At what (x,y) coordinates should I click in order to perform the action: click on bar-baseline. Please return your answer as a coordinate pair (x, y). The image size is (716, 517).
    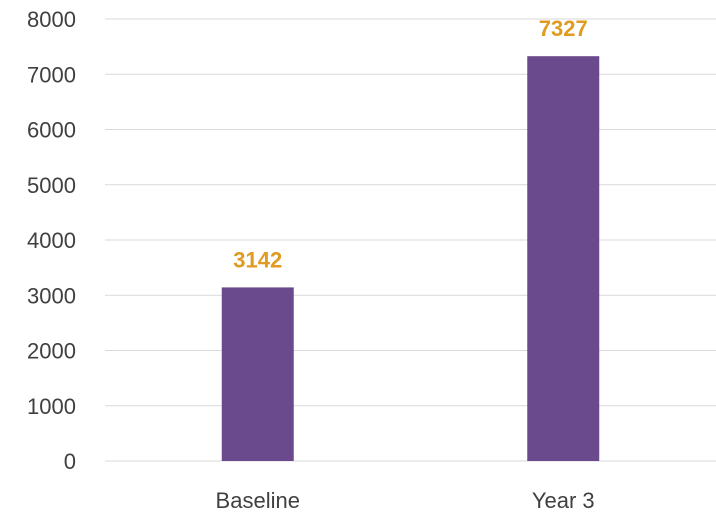
    Looking at the image, I should click on (257, 374).